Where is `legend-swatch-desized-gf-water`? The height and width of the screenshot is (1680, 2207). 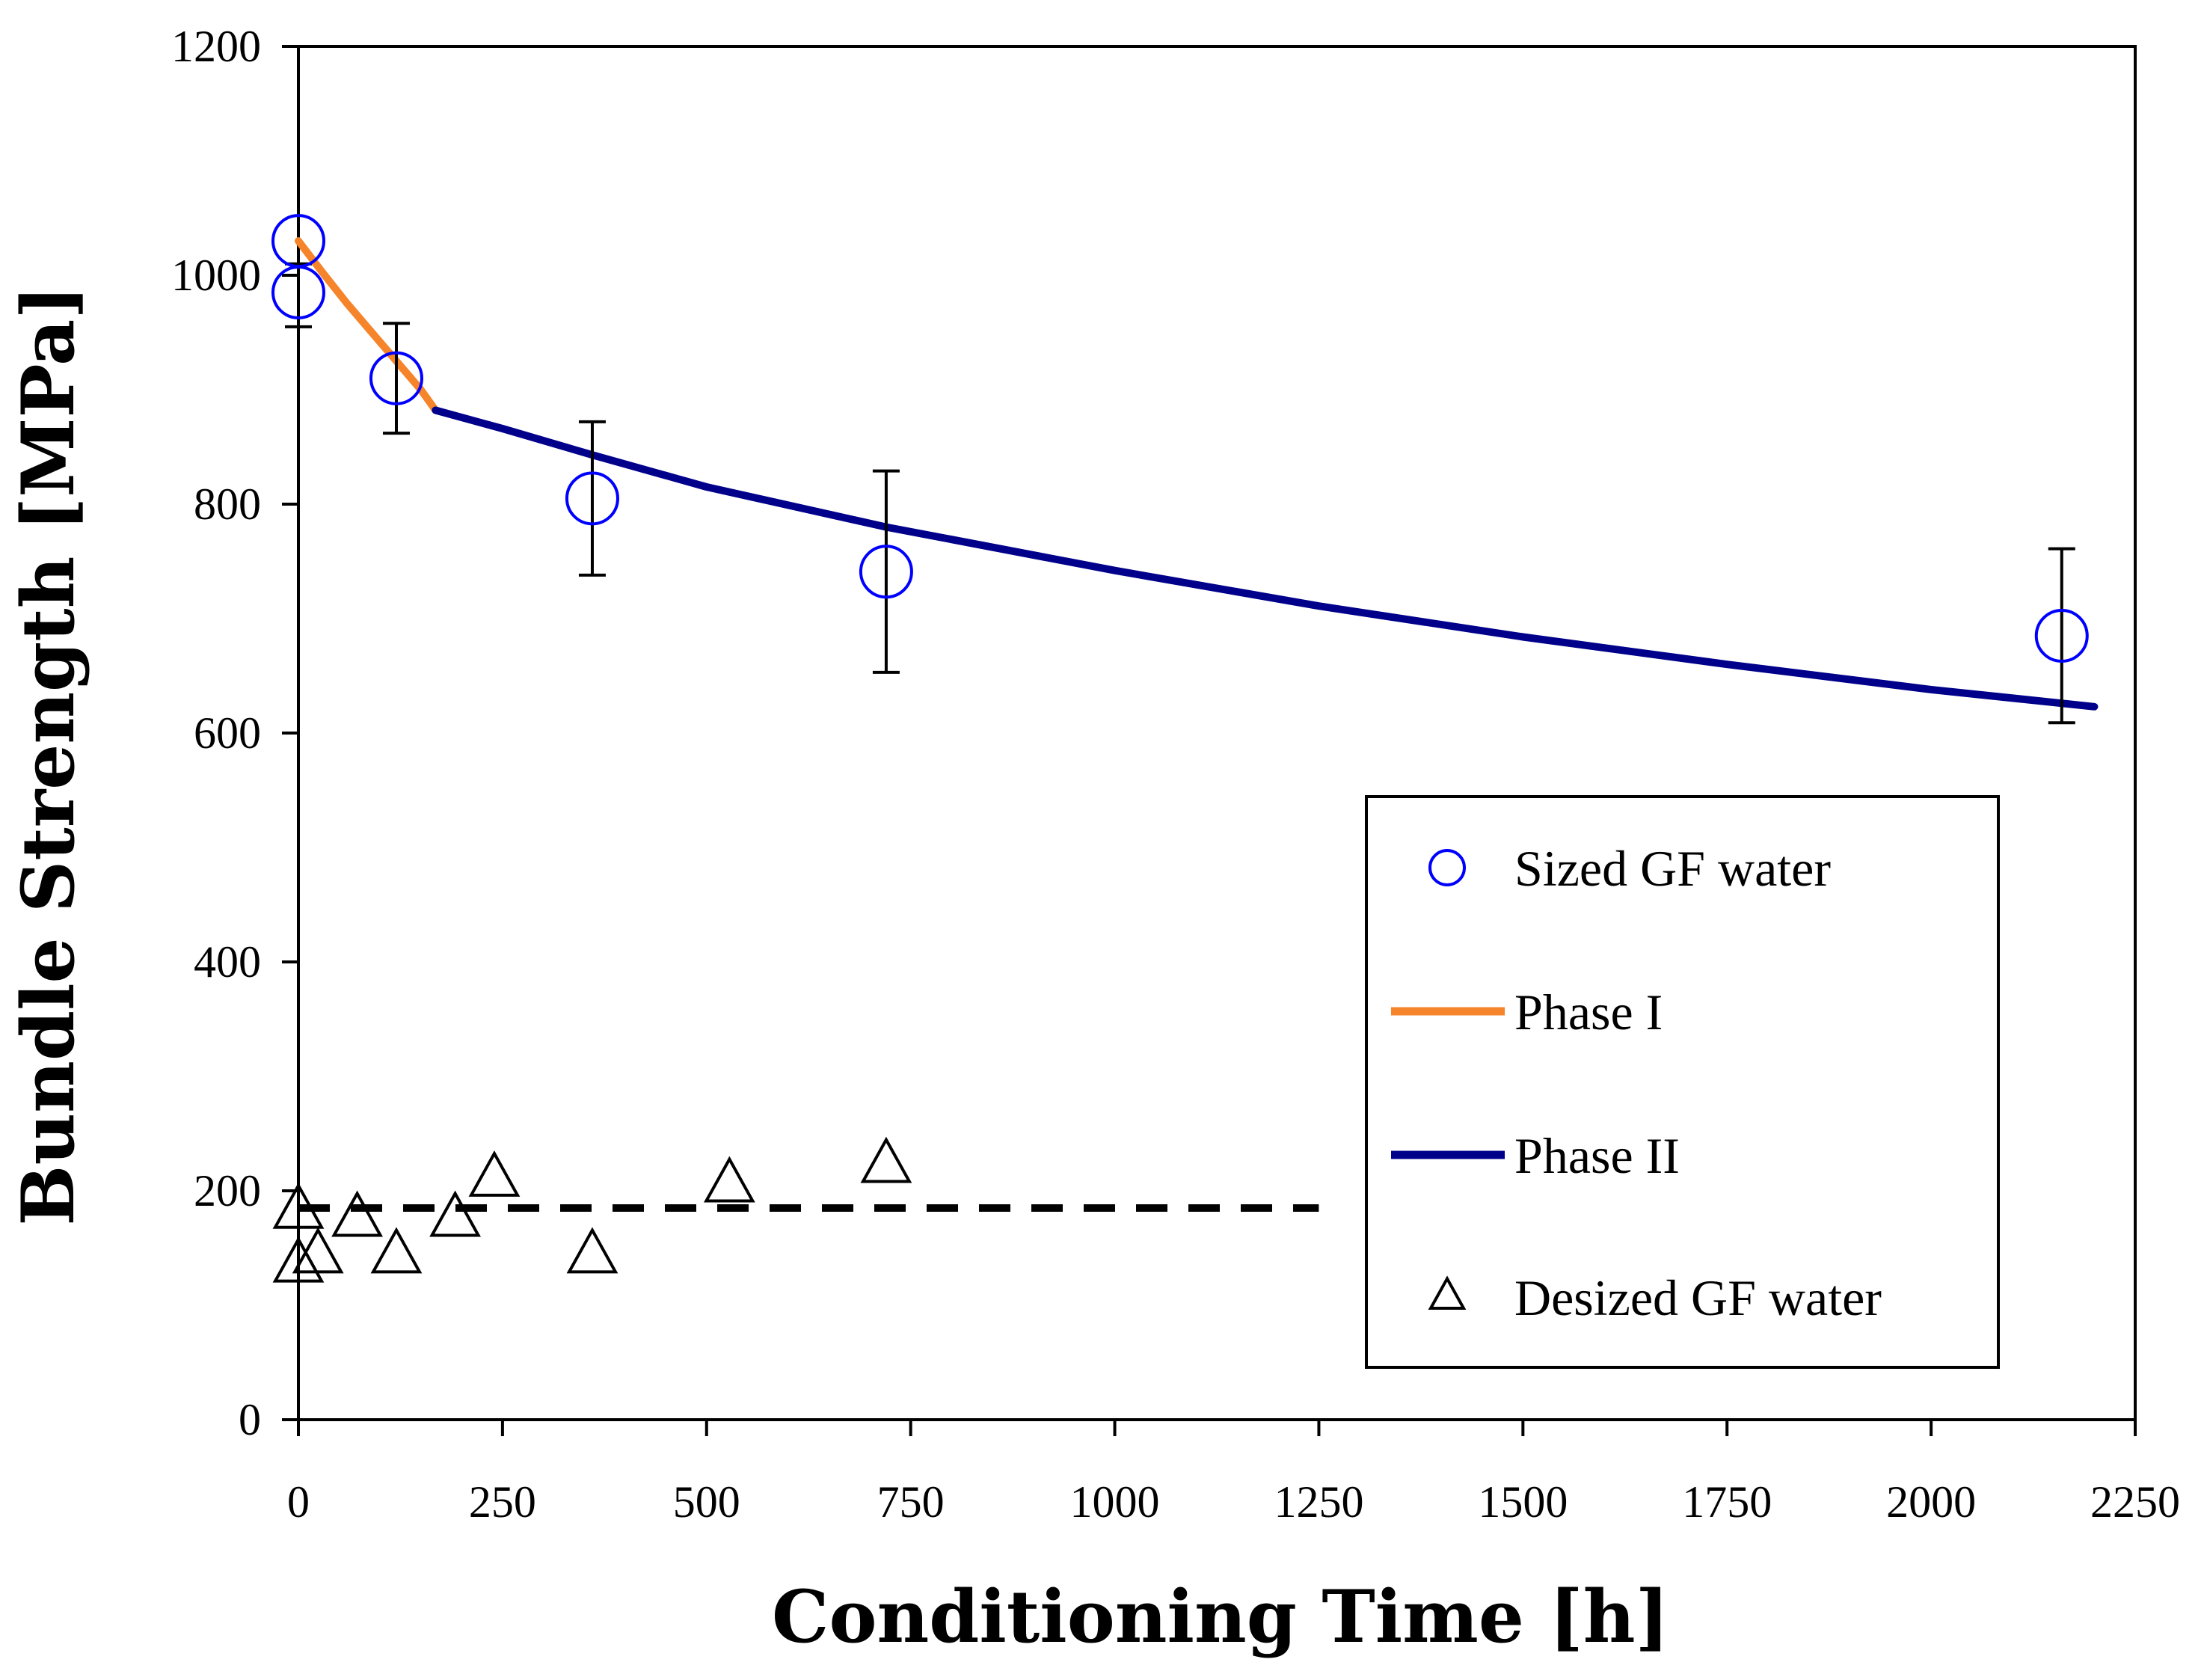
legend-swatch-desized-gf-water is located at coordinates (1447, 1292).